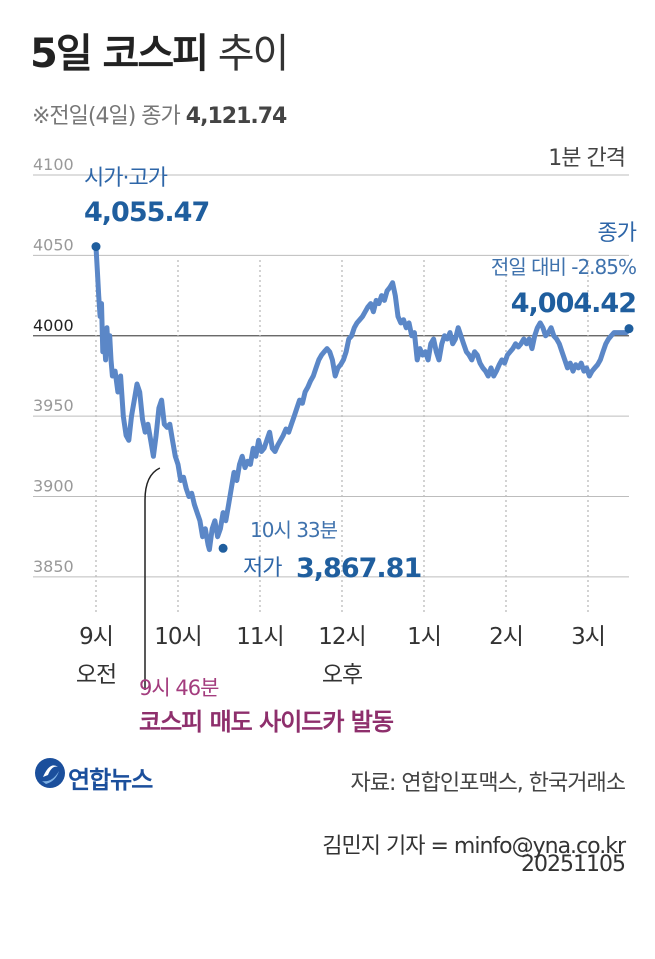 The width and height of the screenshot is (655, 959). What do you see at coordinates (50, 773) in the screenshot?
I see `yonhap-logo-icon` at bounding box center [50, 773].